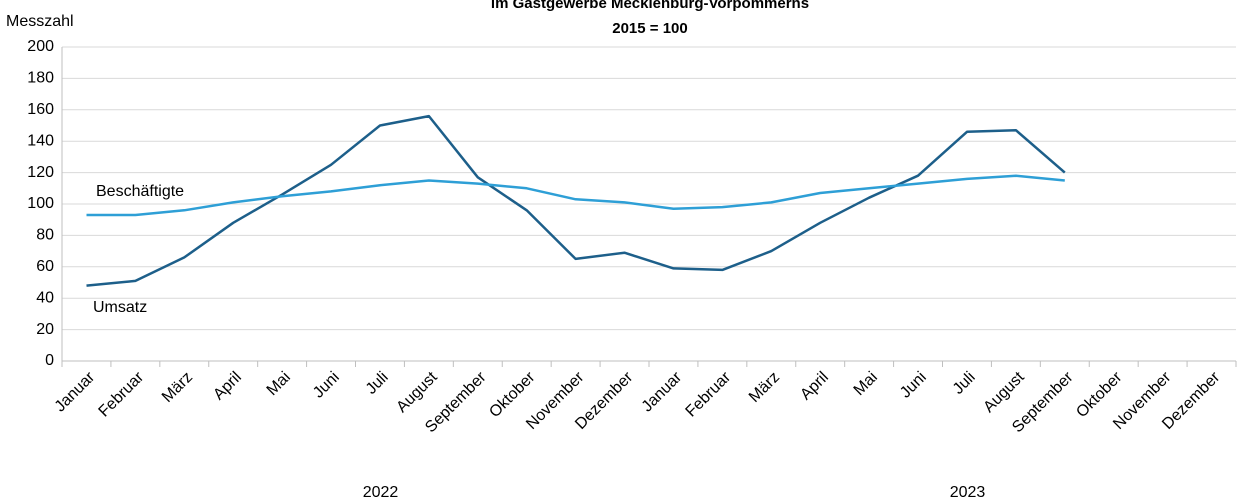  What do you see at coordinates (120, 307) in the screenshot?
I see `series-label: Umsatz` at bounding box center [120, 307].